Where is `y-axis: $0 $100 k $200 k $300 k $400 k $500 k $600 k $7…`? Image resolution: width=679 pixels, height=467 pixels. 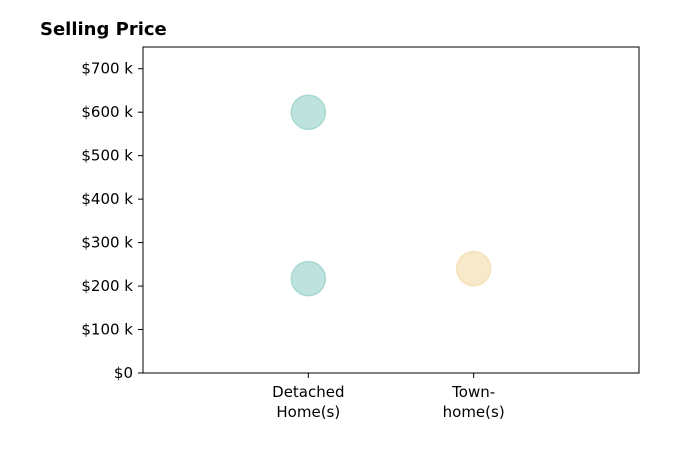 y-axis: $0 $100 k $200 k $300 k $400 k $500 k $600 k $7… is located at coordinates (112, 221).